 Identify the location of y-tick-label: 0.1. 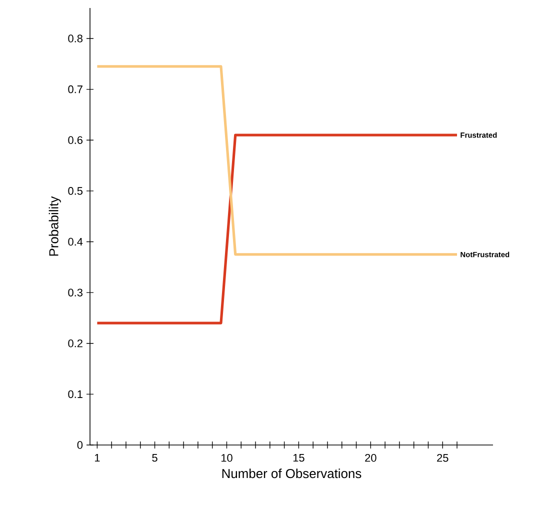
(75, 394).